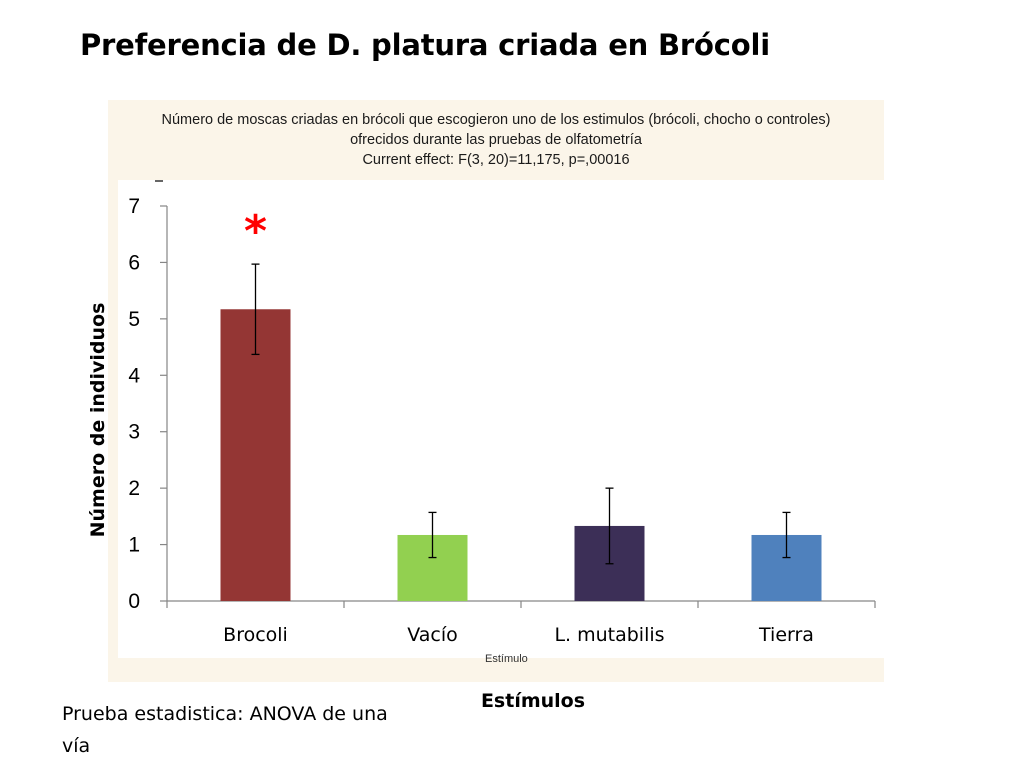 The height and width of the screenshot is (768, 1024). What do you see at coordinates (255, 231) in the screenshot?
I see `significance-marker: *` at bounding box center [255, 231].